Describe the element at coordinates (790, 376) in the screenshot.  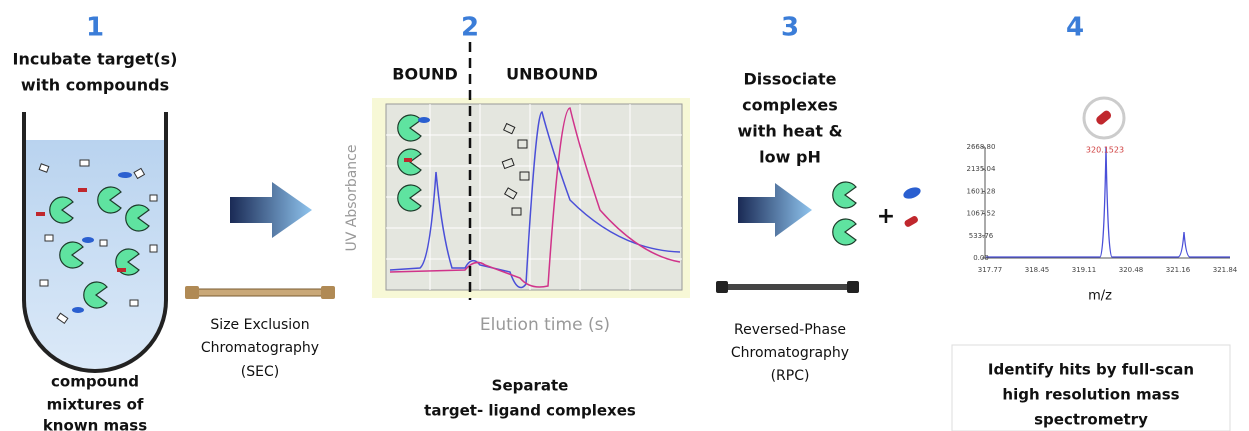
I see `column-label: (RPC)` at that location.